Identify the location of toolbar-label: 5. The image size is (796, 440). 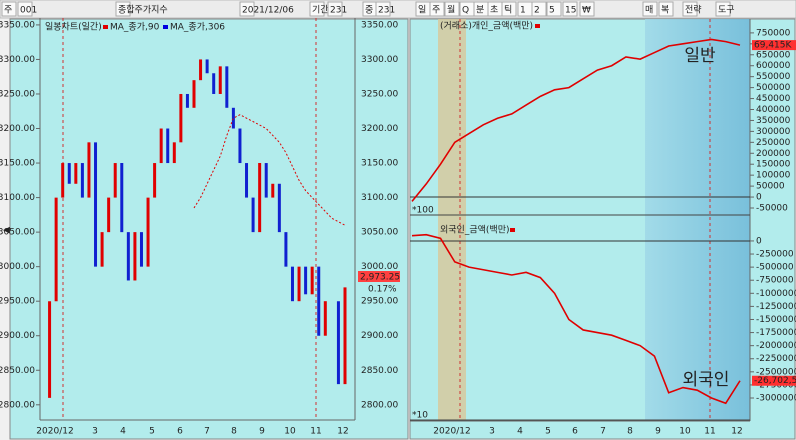
(552, 11).